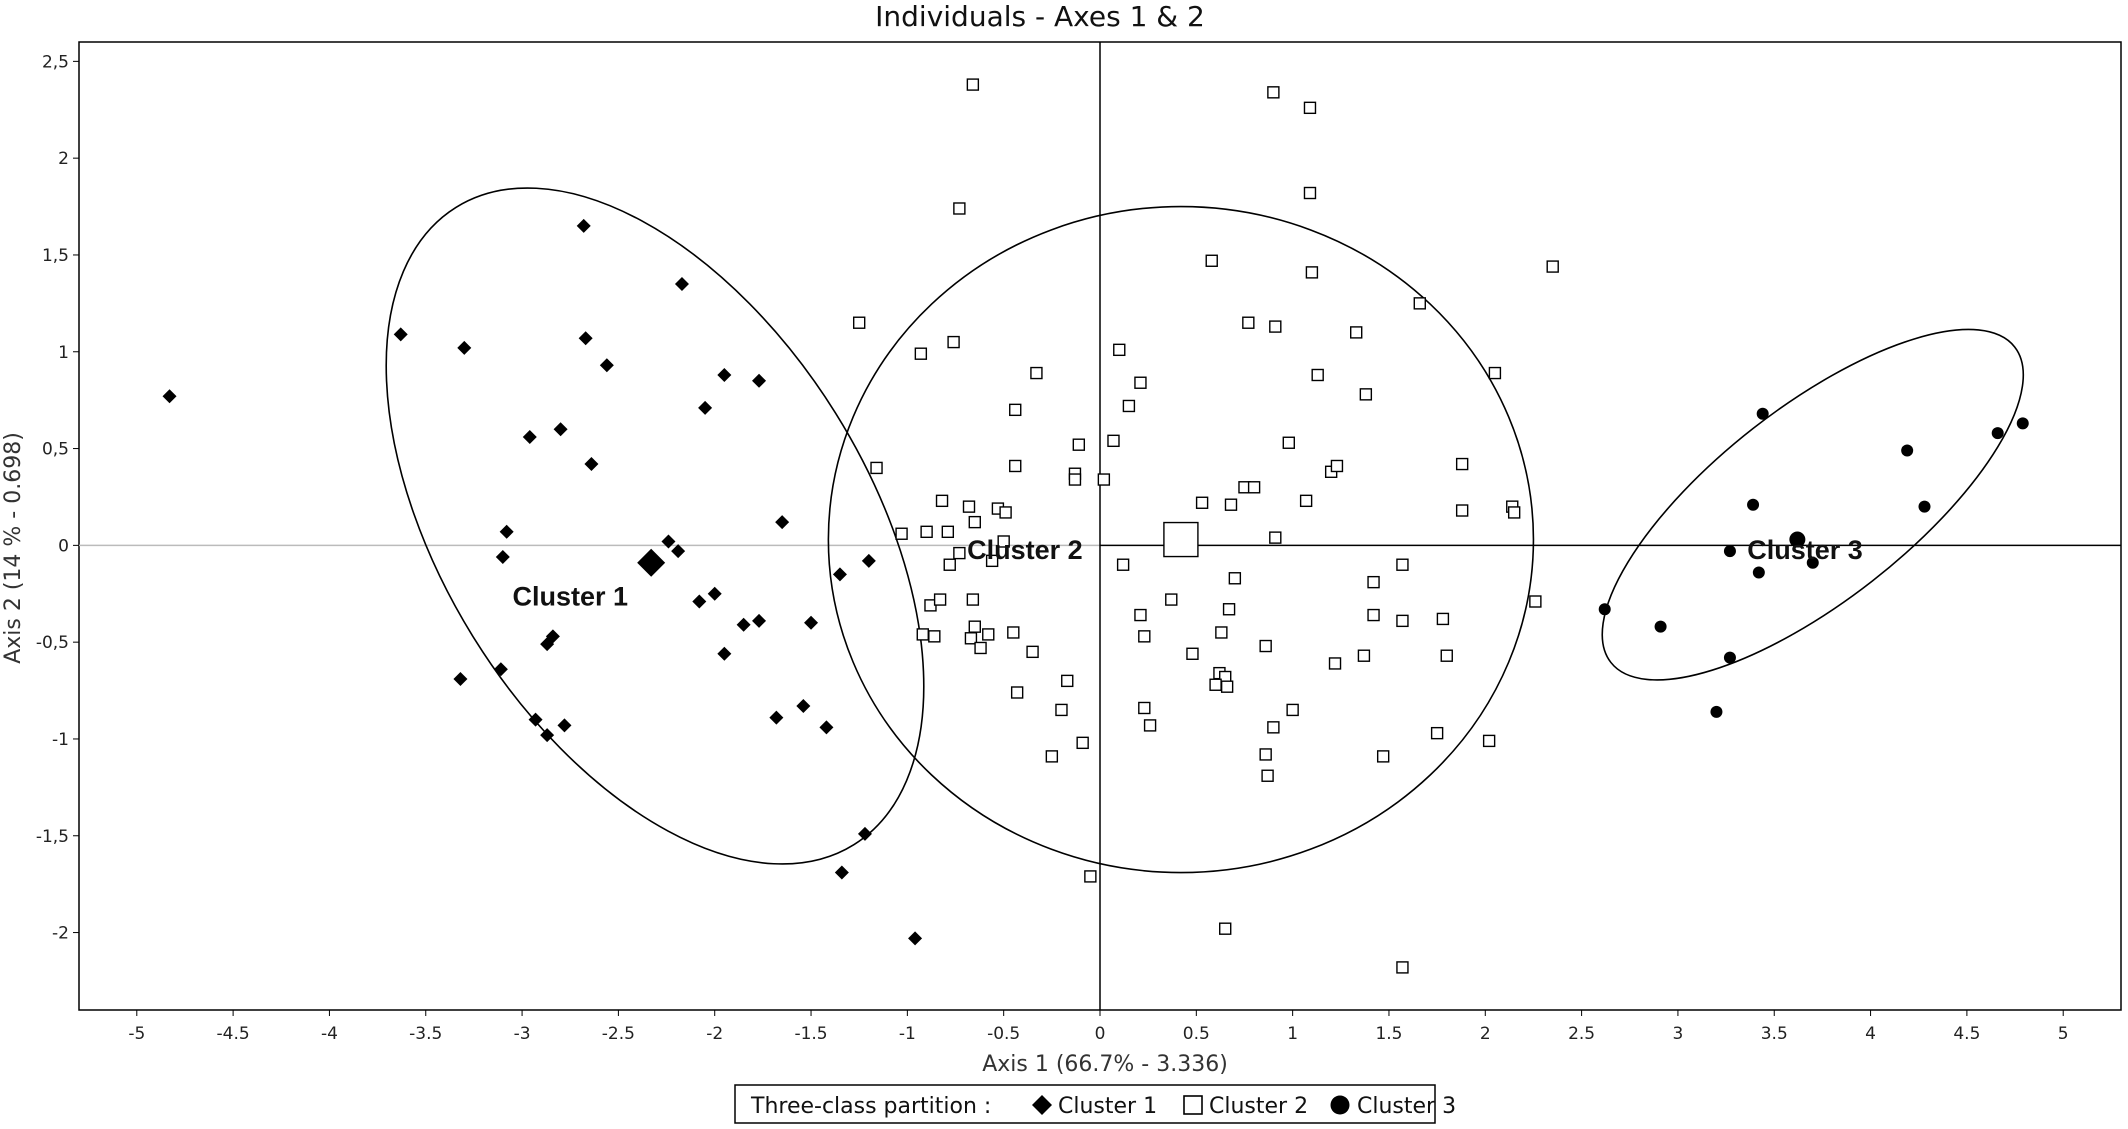  I want to click on legend-entry-cluster-1: Cluster 1, so click(1107, 1106).